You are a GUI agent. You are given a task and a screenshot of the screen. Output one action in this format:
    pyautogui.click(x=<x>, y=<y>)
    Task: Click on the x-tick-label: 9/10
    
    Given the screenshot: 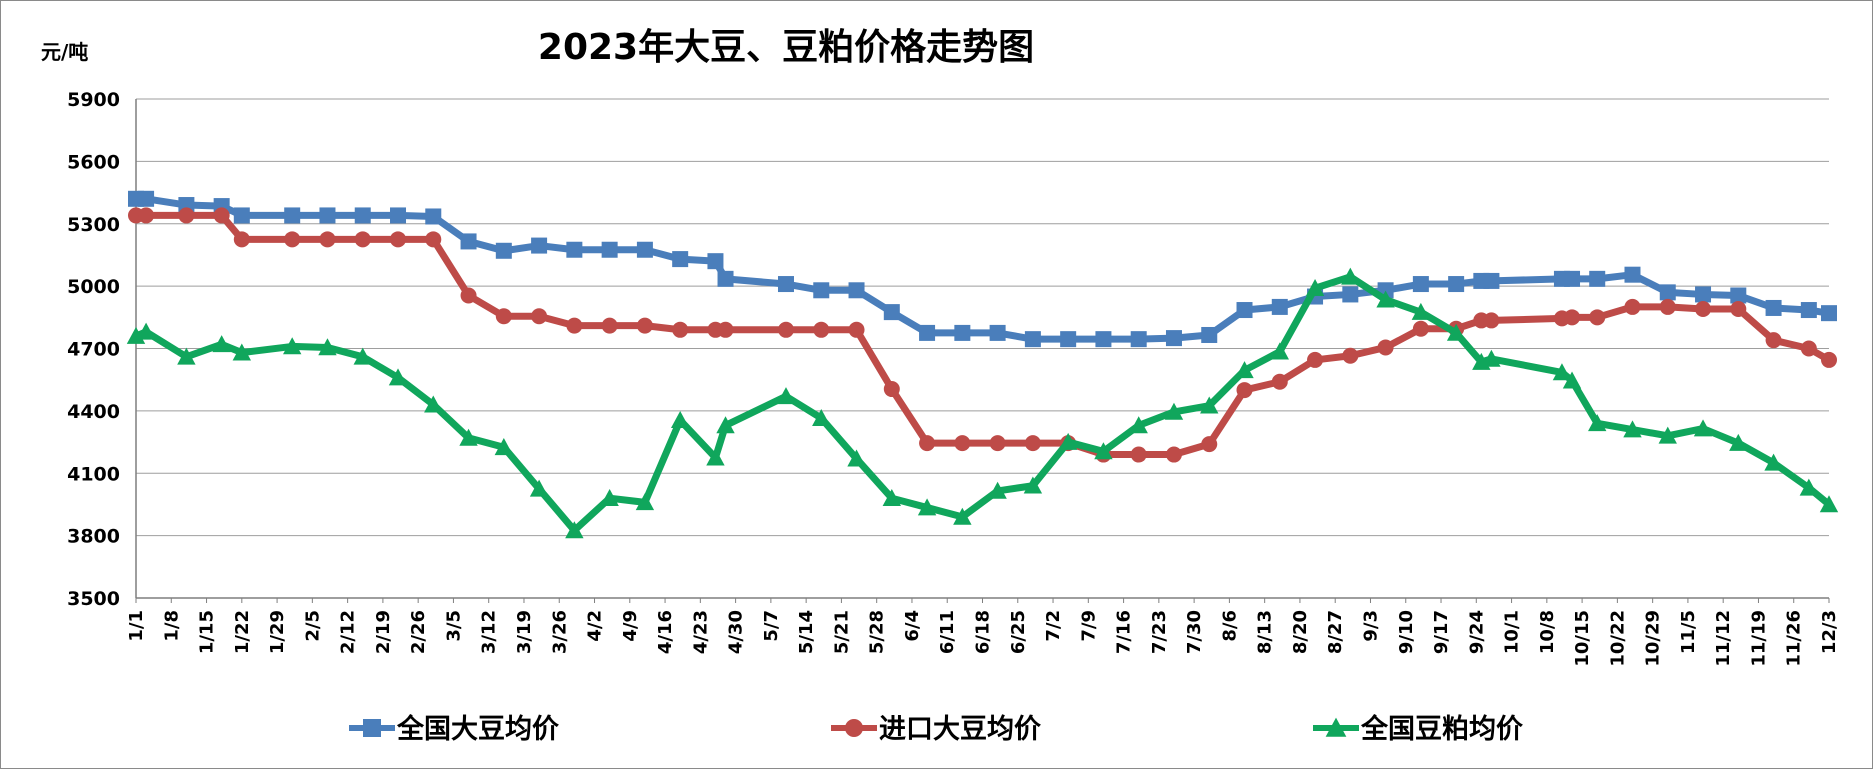 What is the action you would take?
    pyautogui.click(x=1406, y=632)
    